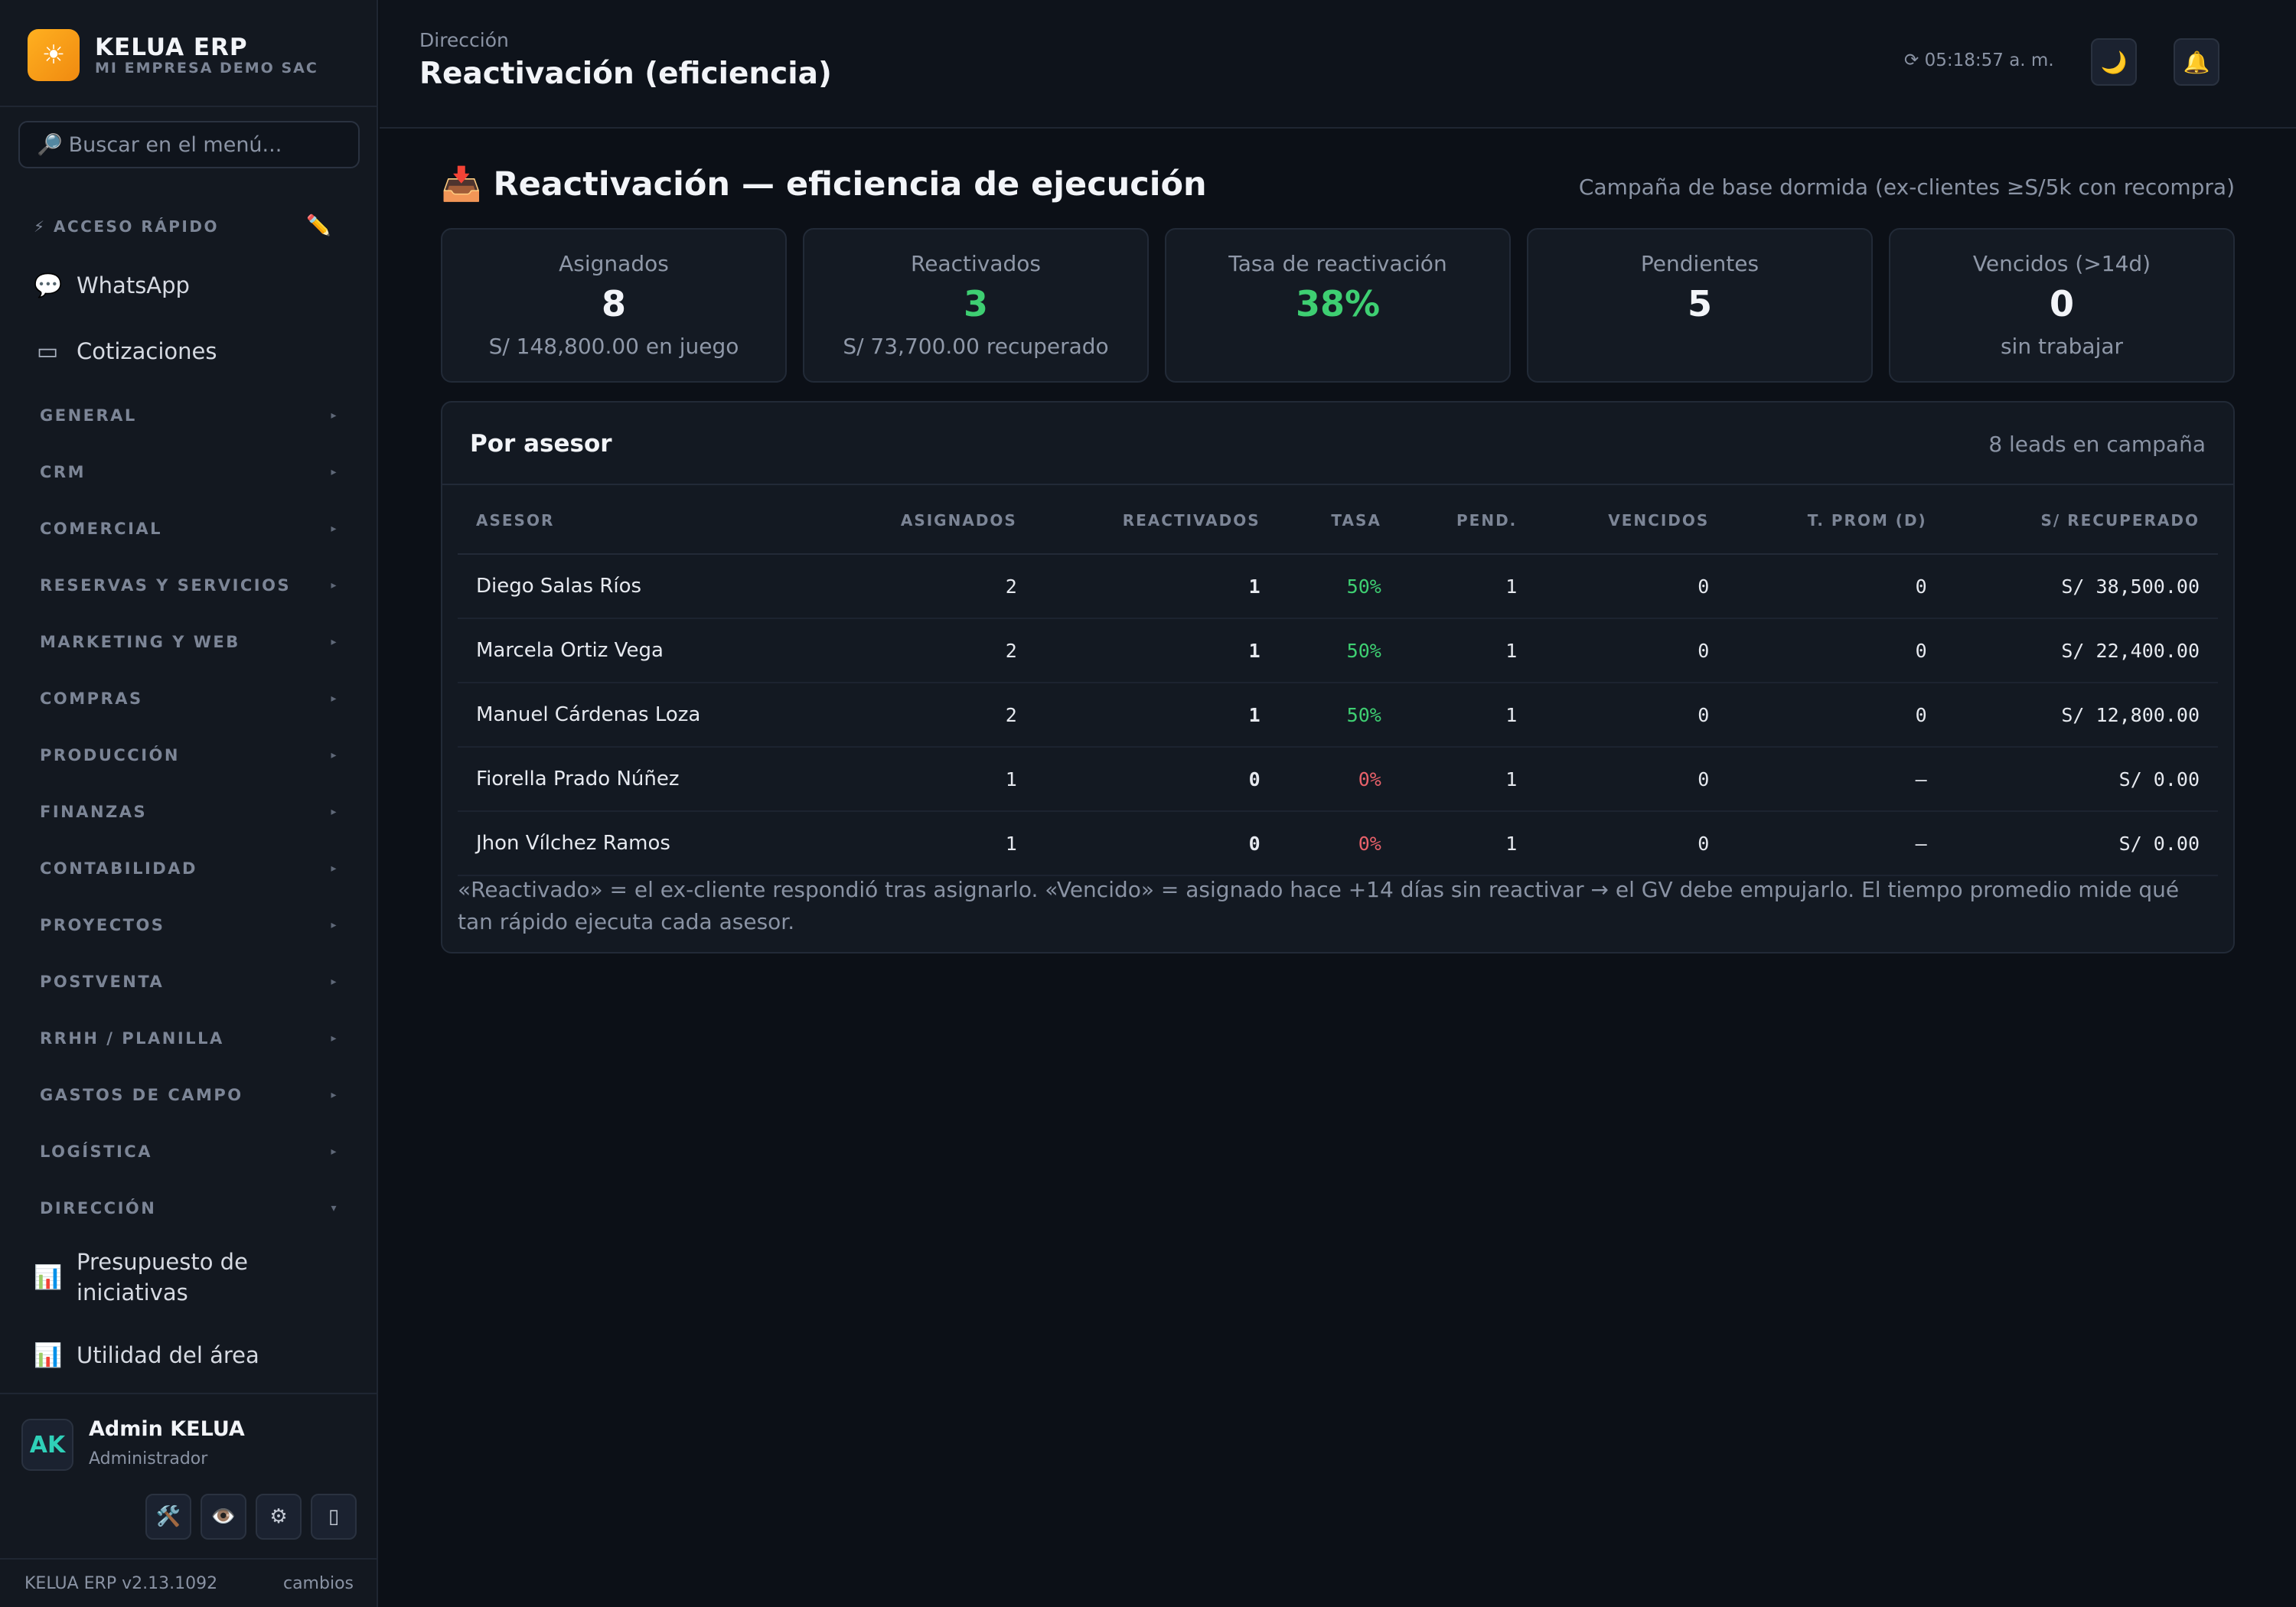 This screenshot has width=2296, height=1607. I want to click on section-rrhh: RRHH / PLANILLA ▸, so click(189, 1038).